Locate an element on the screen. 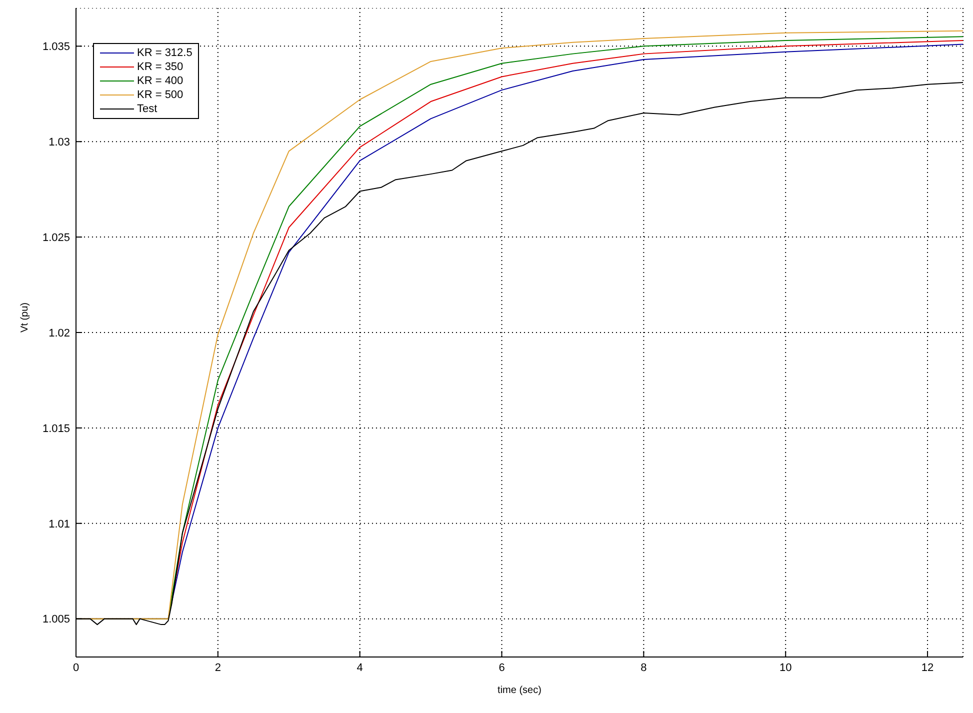 The image size is (973, 713). legend-label: KR = 400 is located at coordinates (160, 81).